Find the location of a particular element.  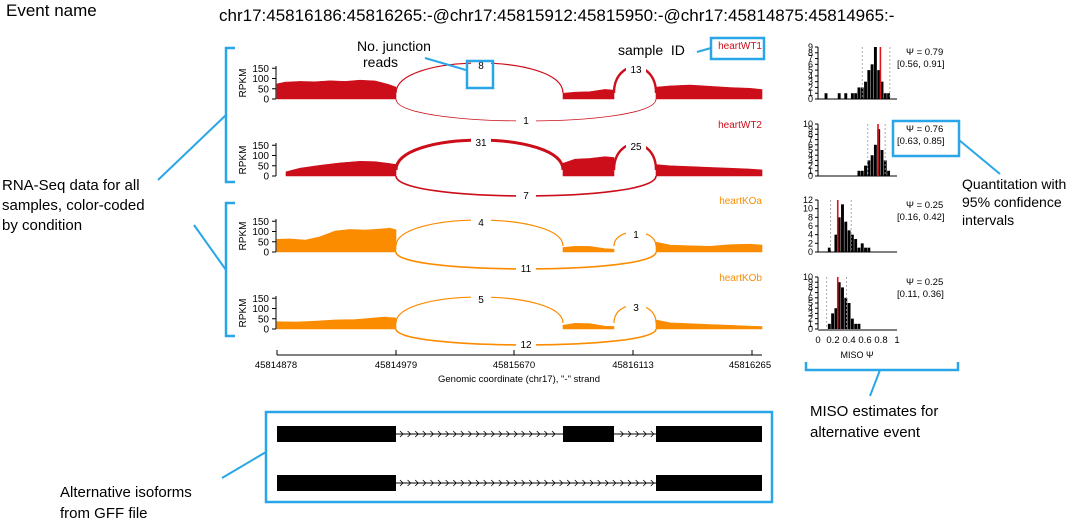

hist-tick-label: 2 is located at coordinates (810, 87).